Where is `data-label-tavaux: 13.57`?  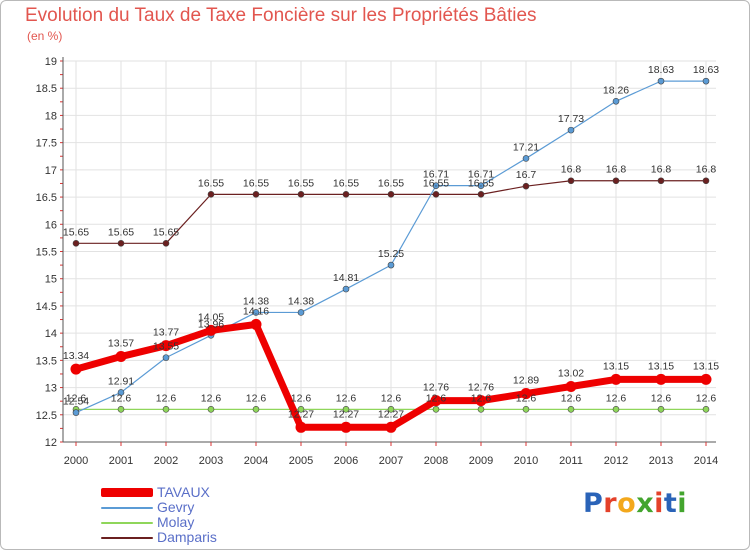 data-label-tavaux: 13.57 is located at coordinates (121, 344).